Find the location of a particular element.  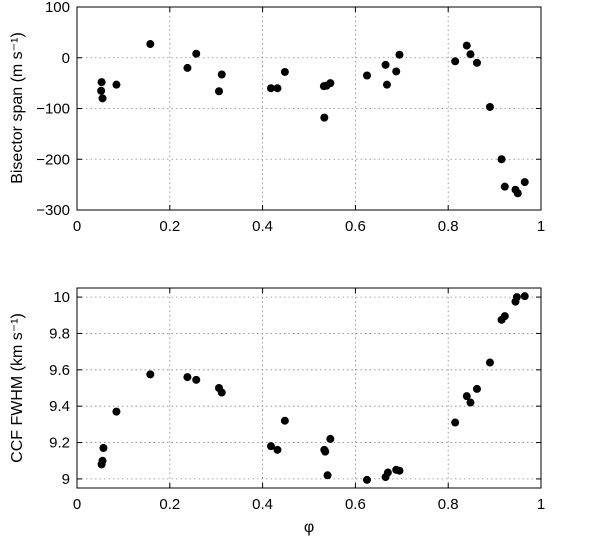

x-axis-label: φ is located at coordinates (309, 527).